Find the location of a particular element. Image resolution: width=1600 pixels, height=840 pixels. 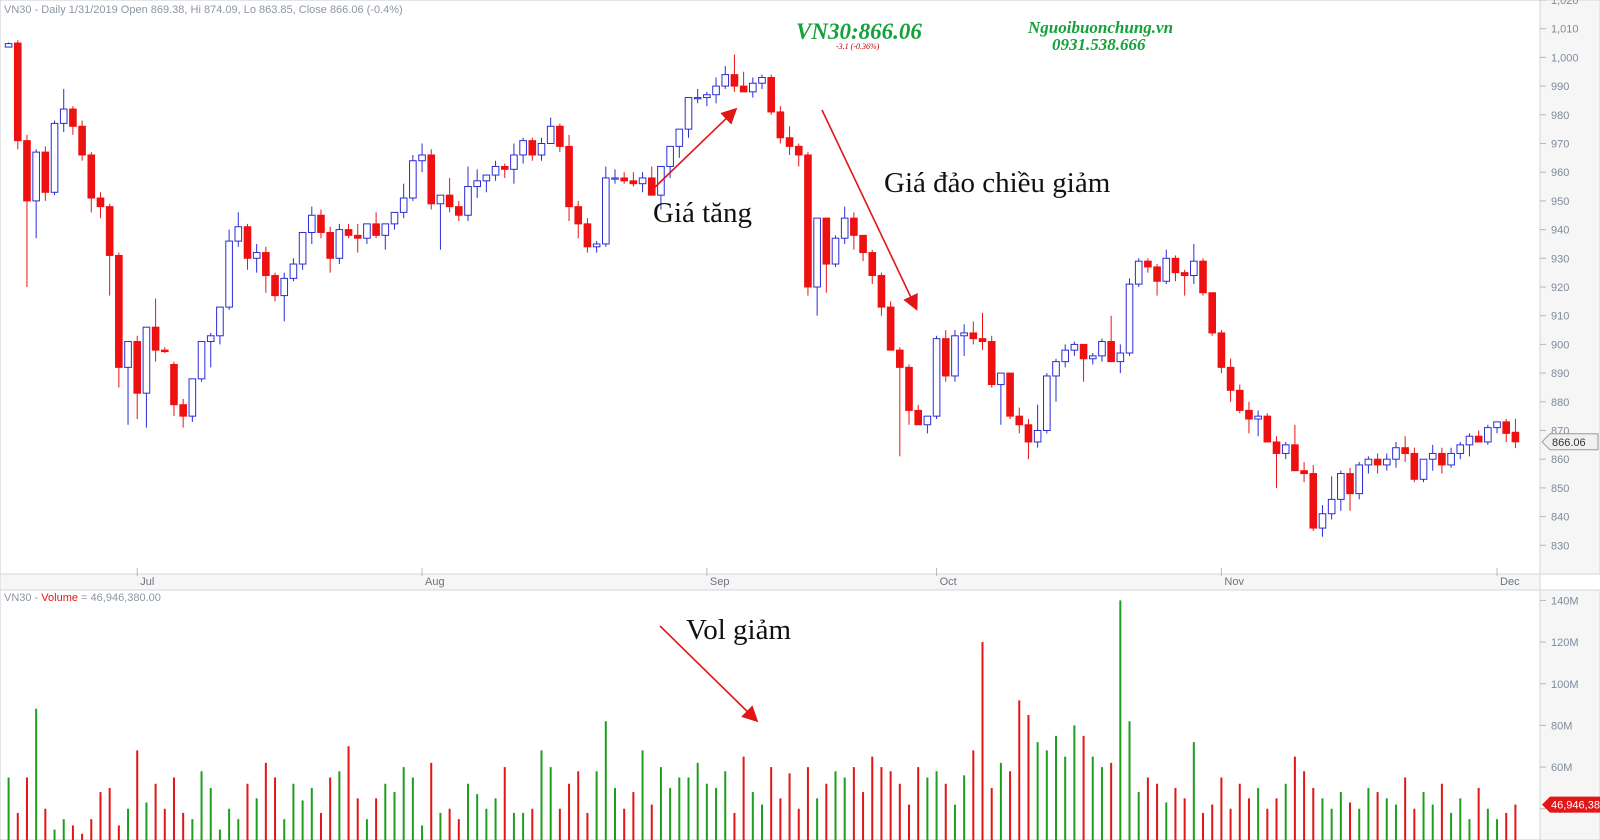

last-price-tag-shape is located at coordinates (1570, 442).